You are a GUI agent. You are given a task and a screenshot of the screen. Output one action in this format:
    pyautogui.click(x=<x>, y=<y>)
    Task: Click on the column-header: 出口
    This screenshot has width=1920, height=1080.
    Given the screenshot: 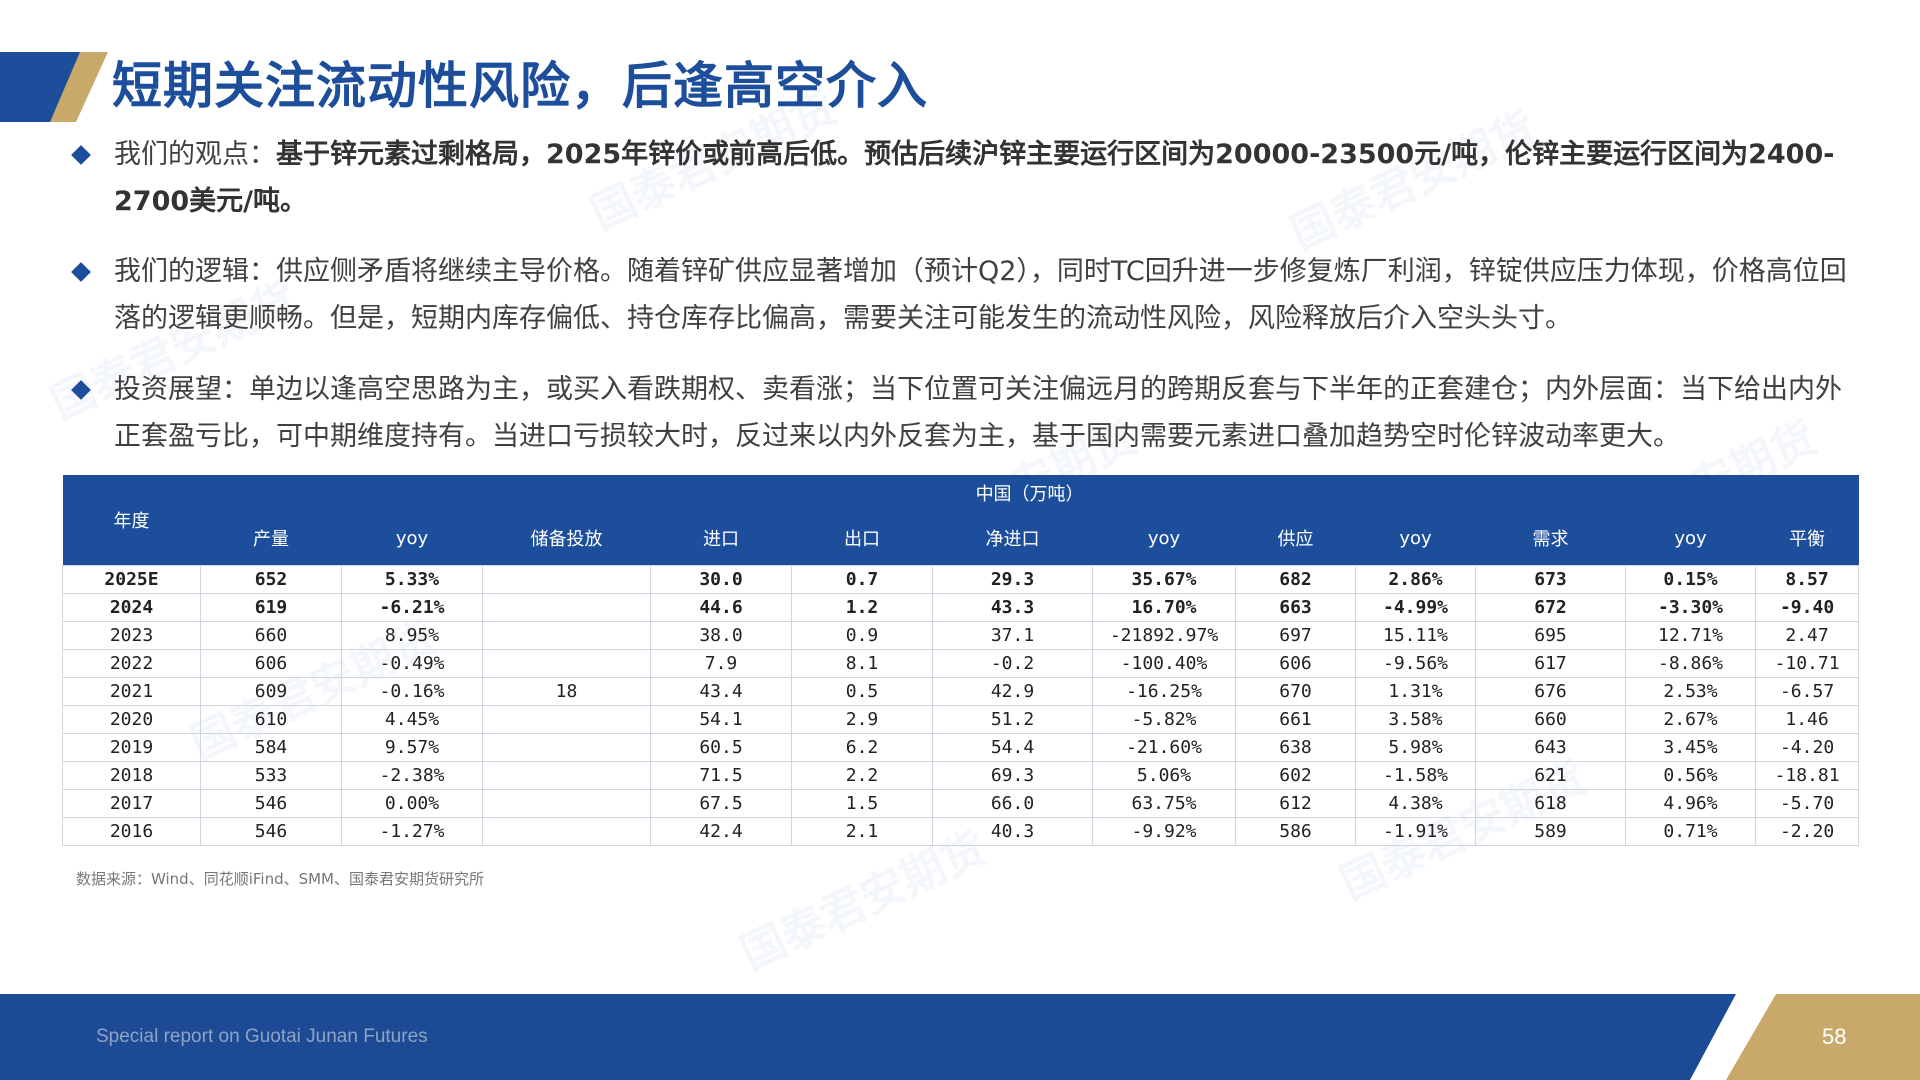 What is the action you would take?
    pyautogui.click(x=862, y=538)
    